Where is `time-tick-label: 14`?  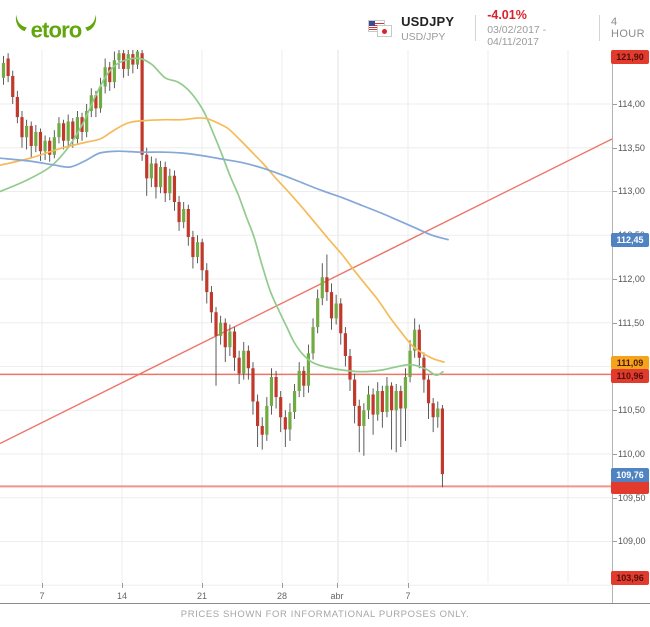
time-tick-label: 14 is located at coordinates (122, 596).